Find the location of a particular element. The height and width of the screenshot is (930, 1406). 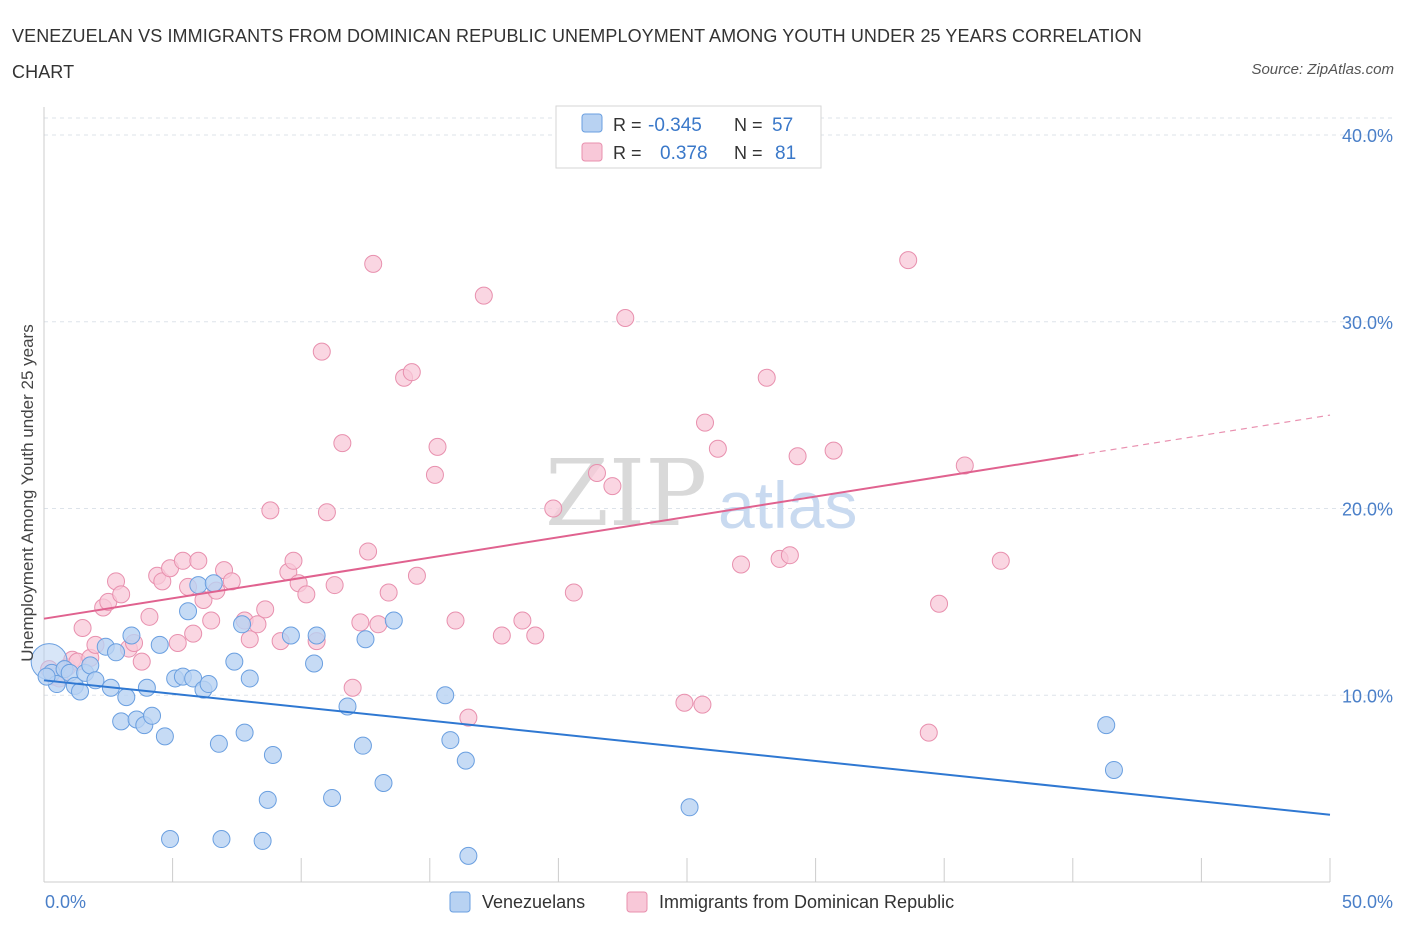

legend-n-value-1: 57 is located at coordinates (782, 125).